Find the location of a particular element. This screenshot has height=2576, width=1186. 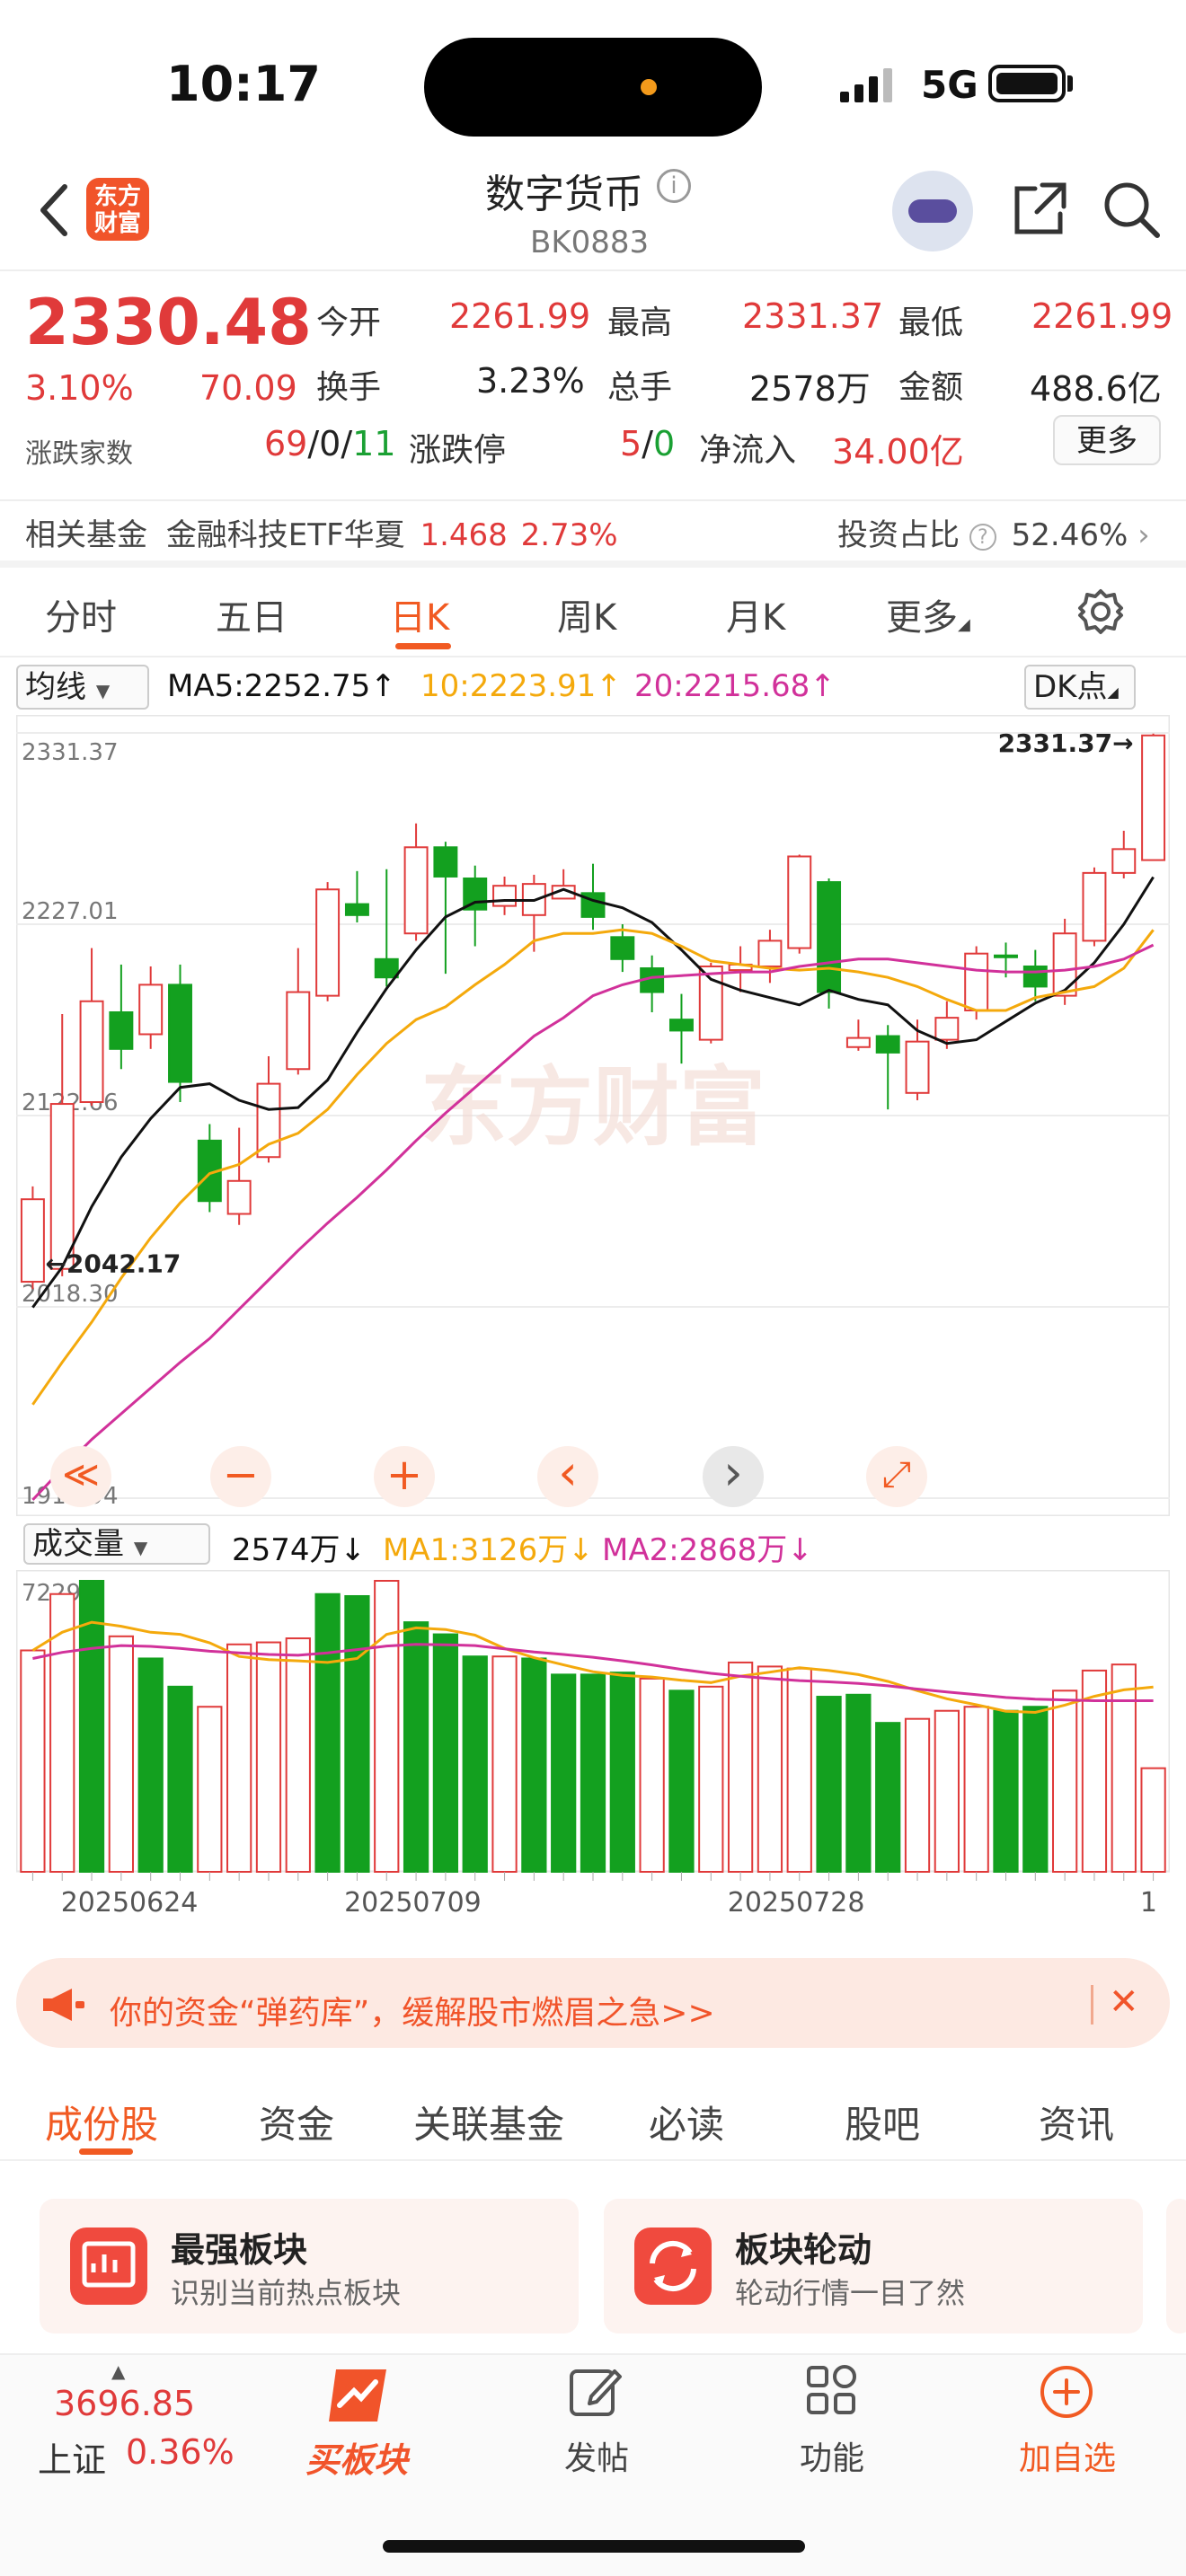

banner-text: 你的资金“弹药库”，缓解股市燃眉之急>> is located at coordinates (412, 2013).